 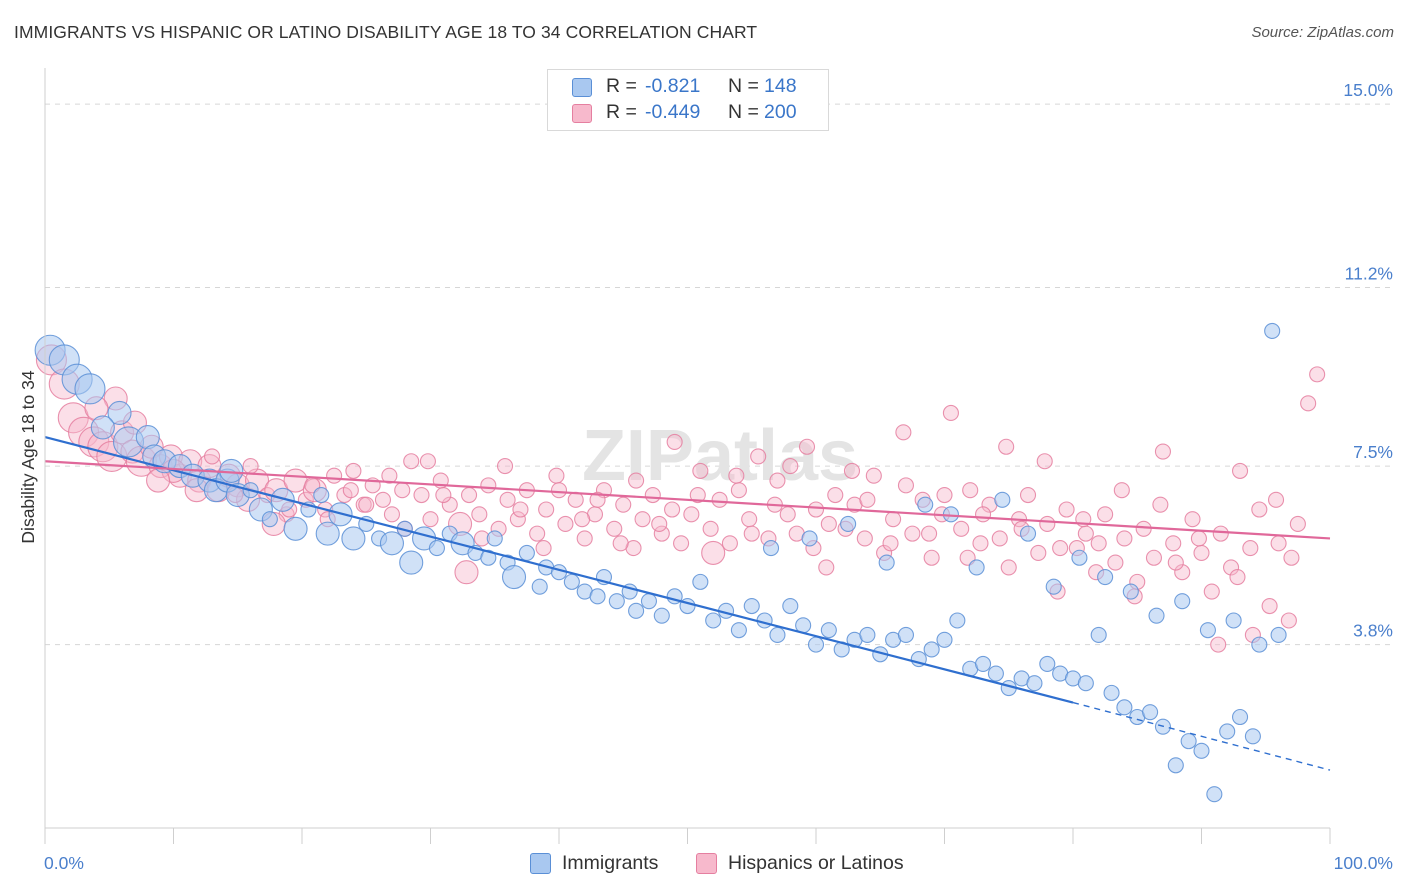 I want to click on y-axis-label: Disability Age 18 to 34, so click(x=28, y=456).